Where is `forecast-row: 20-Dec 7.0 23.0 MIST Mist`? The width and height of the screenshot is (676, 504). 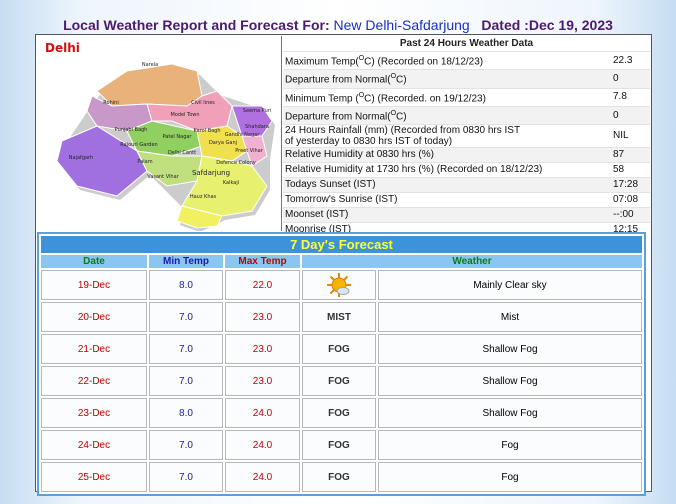
forecast-row: 20-Dec 7.0 23.0 MIST Mist is located at coordinates (341, 317).